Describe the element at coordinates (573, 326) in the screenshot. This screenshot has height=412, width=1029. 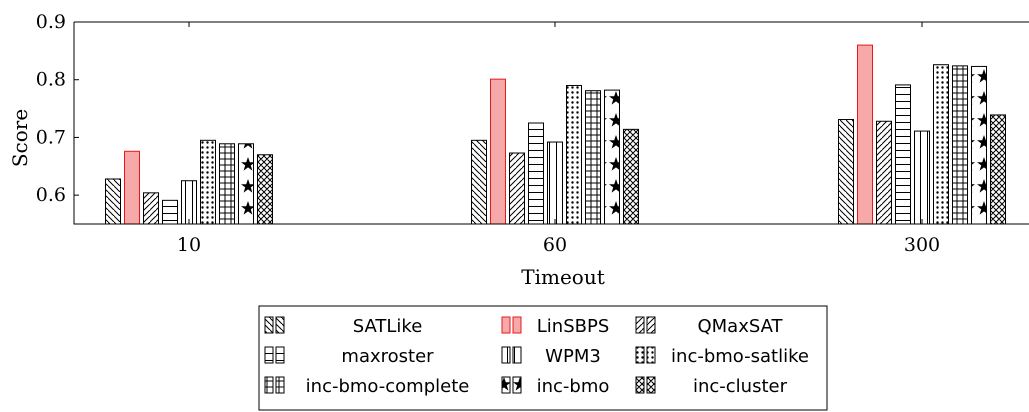
I see `legend-label: LinSBPS` at that location.